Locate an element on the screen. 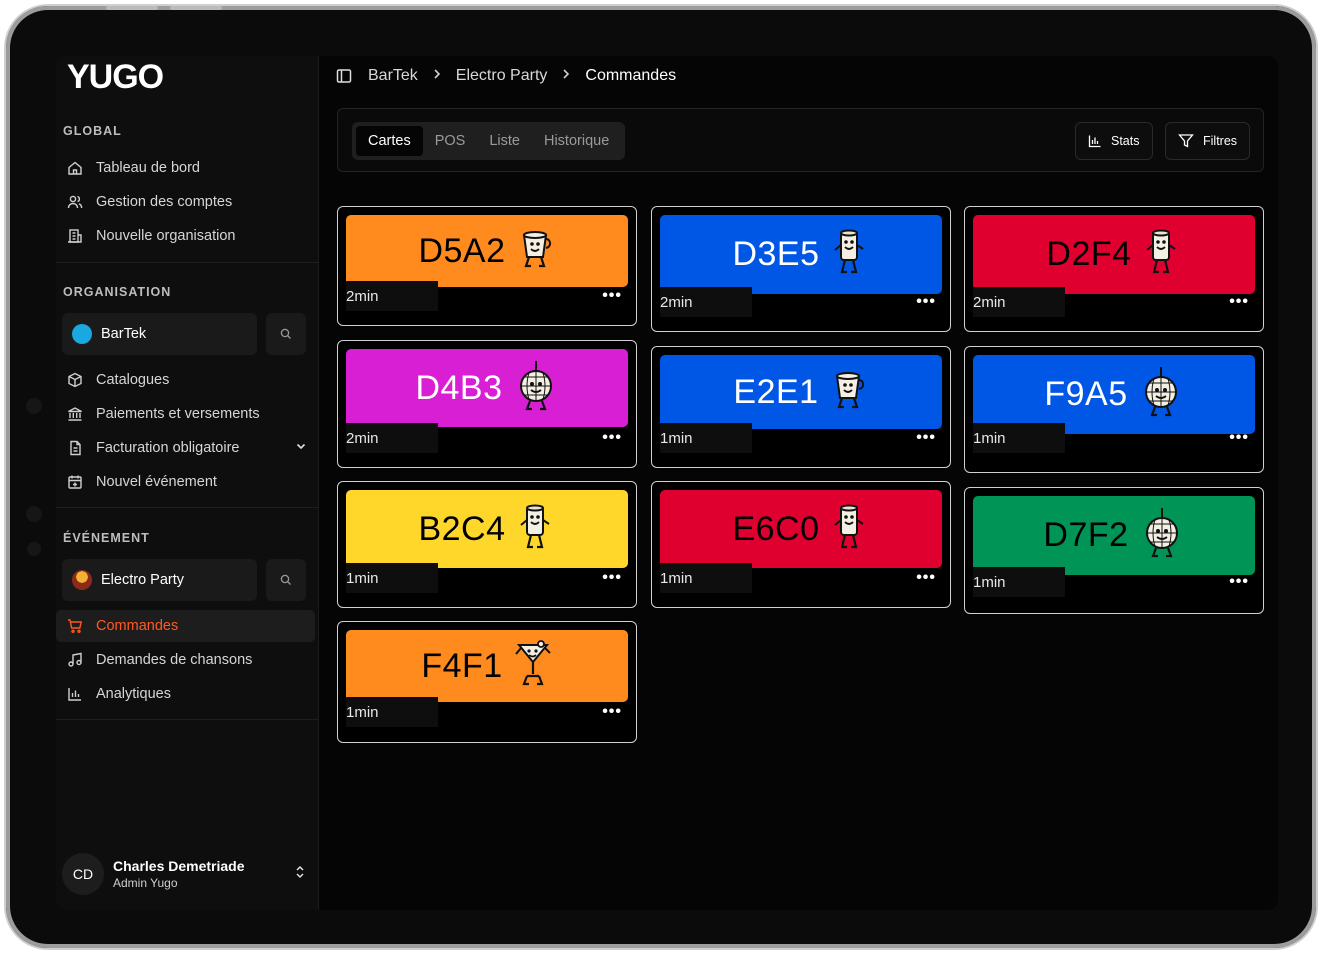 Image resolution: width=1320 pixels, height=953 pixels. organisation-search-button is located at coordinates (286, 334).